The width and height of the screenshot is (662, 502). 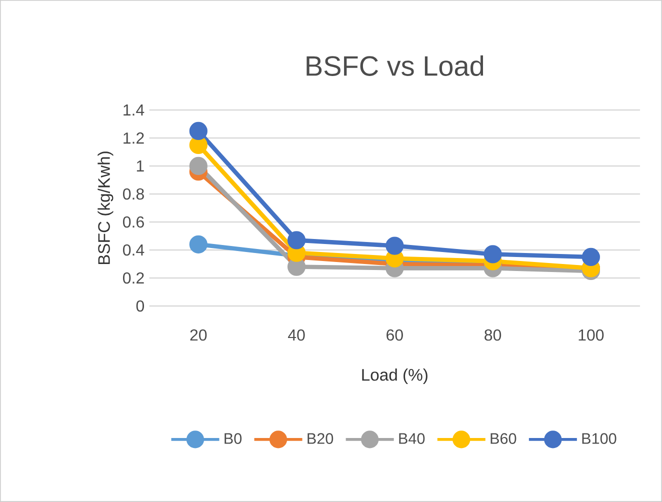 What do you see at coordinates (133, 194) in the screenshot?
I see `y-tick-label: 0.8` at bounding box center [133, 194].